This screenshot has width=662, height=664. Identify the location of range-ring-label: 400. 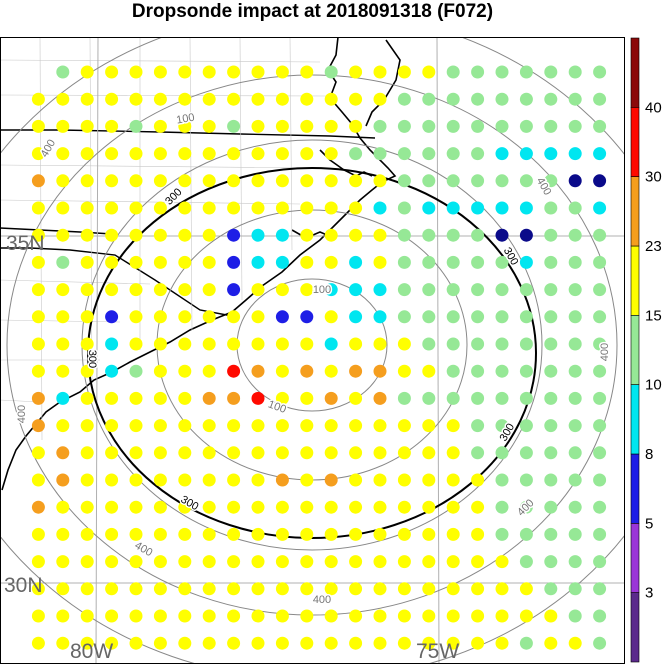
(605, 352).